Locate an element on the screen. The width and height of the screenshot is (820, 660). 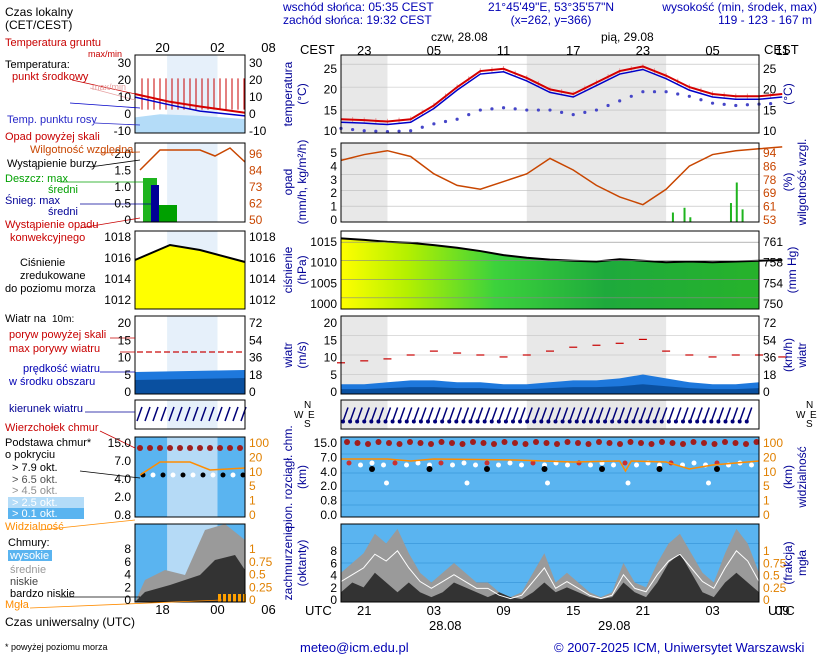
legend-conv: Wystąpienie opadu is located at coordinates (51, 225).